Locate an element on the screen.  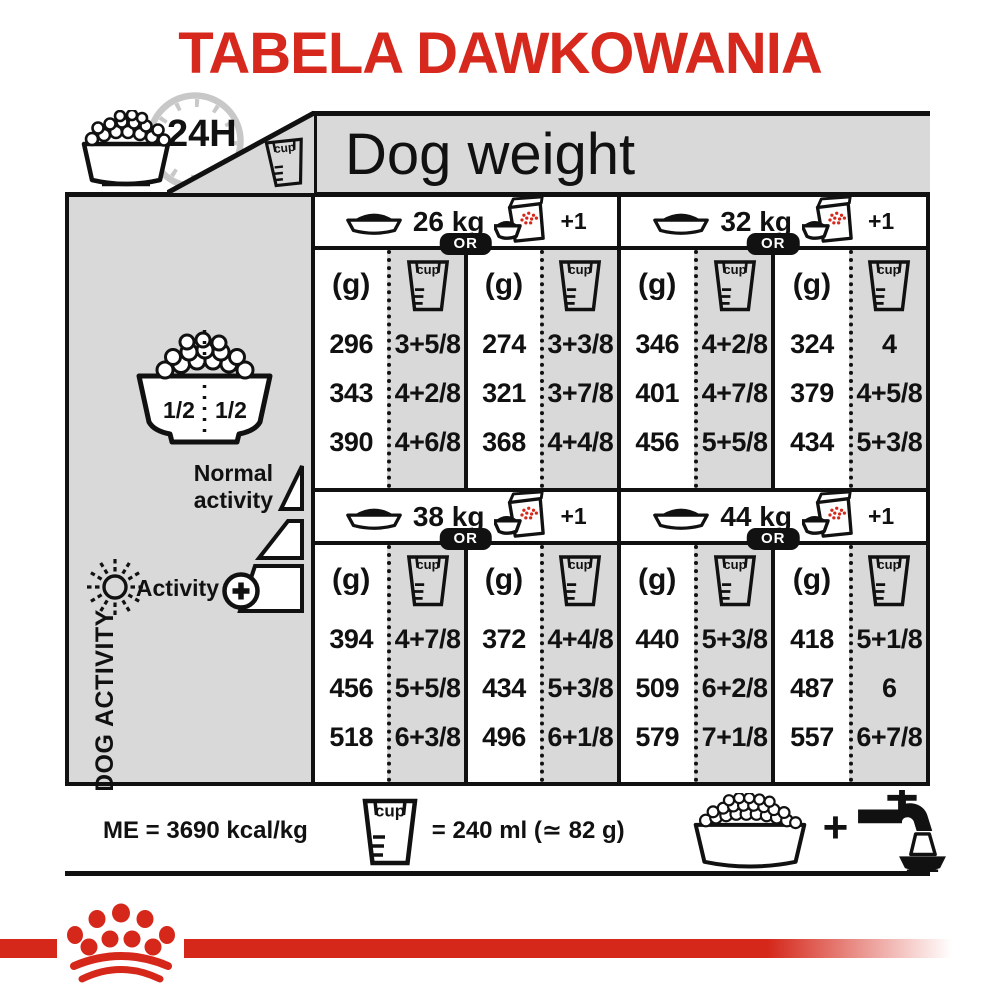
grams-value: 390 is located at coordinates (351, 442).